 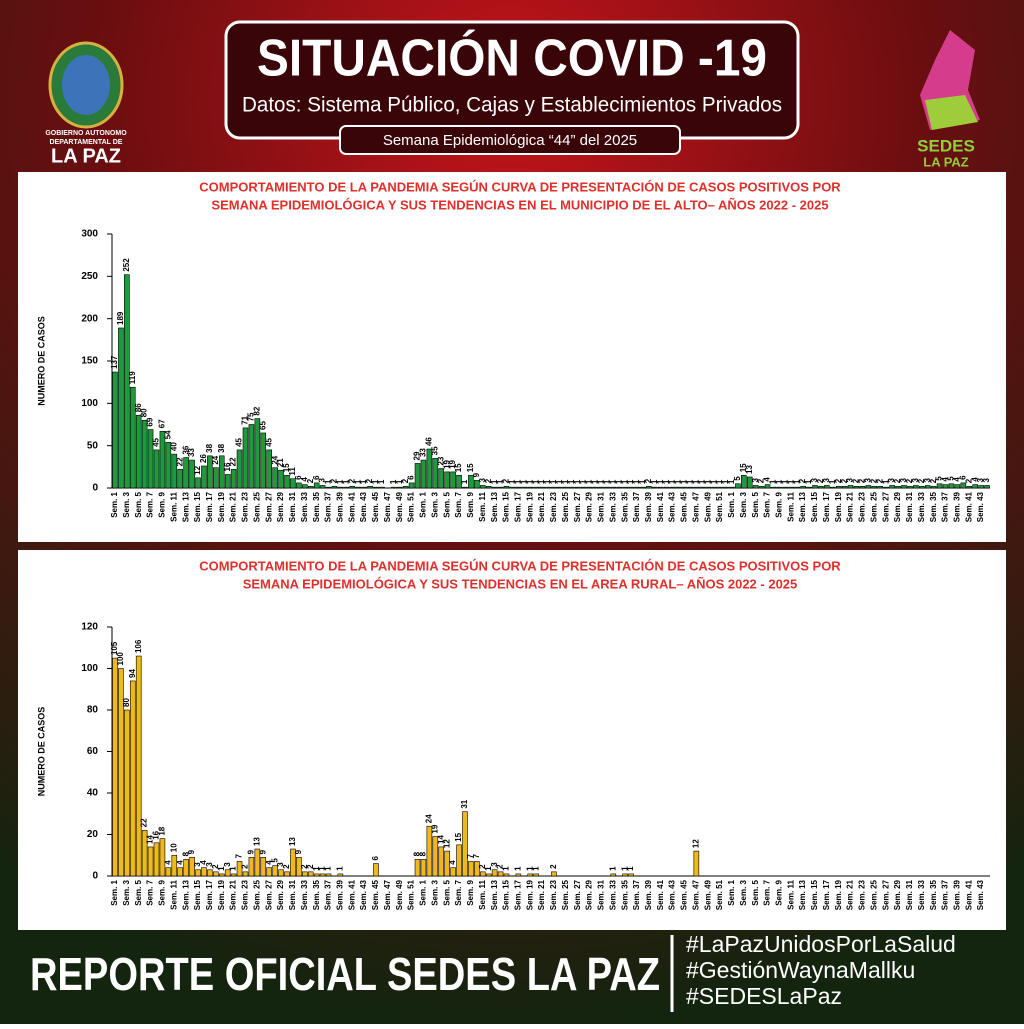 I want to click on data-label: 8, so click(x=417, y=853).